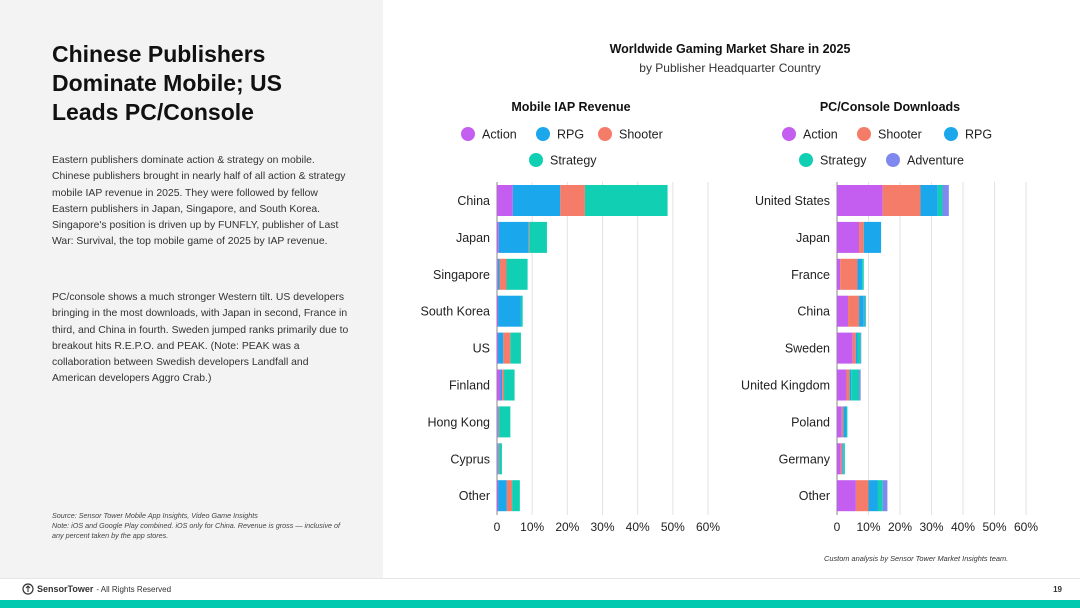  I want to click on category-label: Sweden, so click(807, 349).